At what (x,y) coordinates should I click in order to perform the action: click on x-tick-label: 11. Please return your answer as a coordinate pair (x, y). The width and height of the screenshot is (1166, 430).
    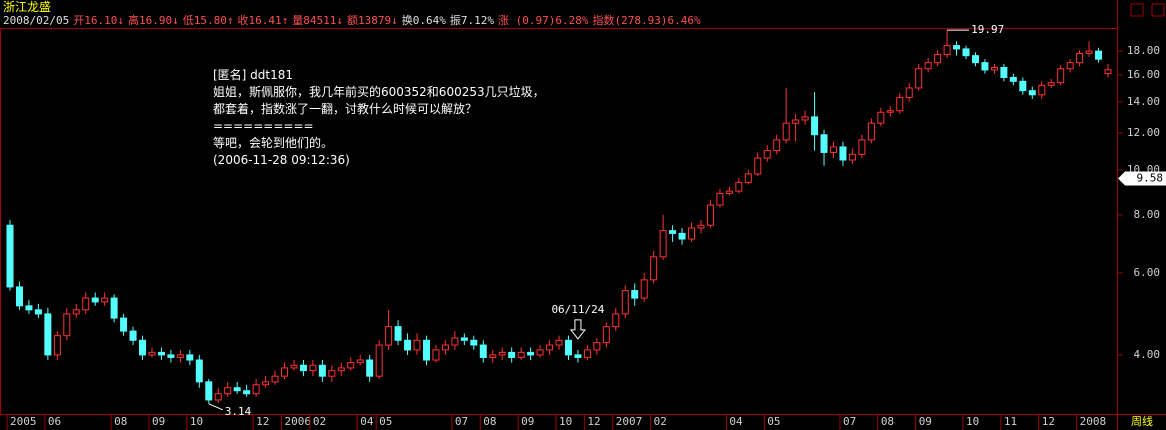
    Looking at the image, I should click on (1010, 421).